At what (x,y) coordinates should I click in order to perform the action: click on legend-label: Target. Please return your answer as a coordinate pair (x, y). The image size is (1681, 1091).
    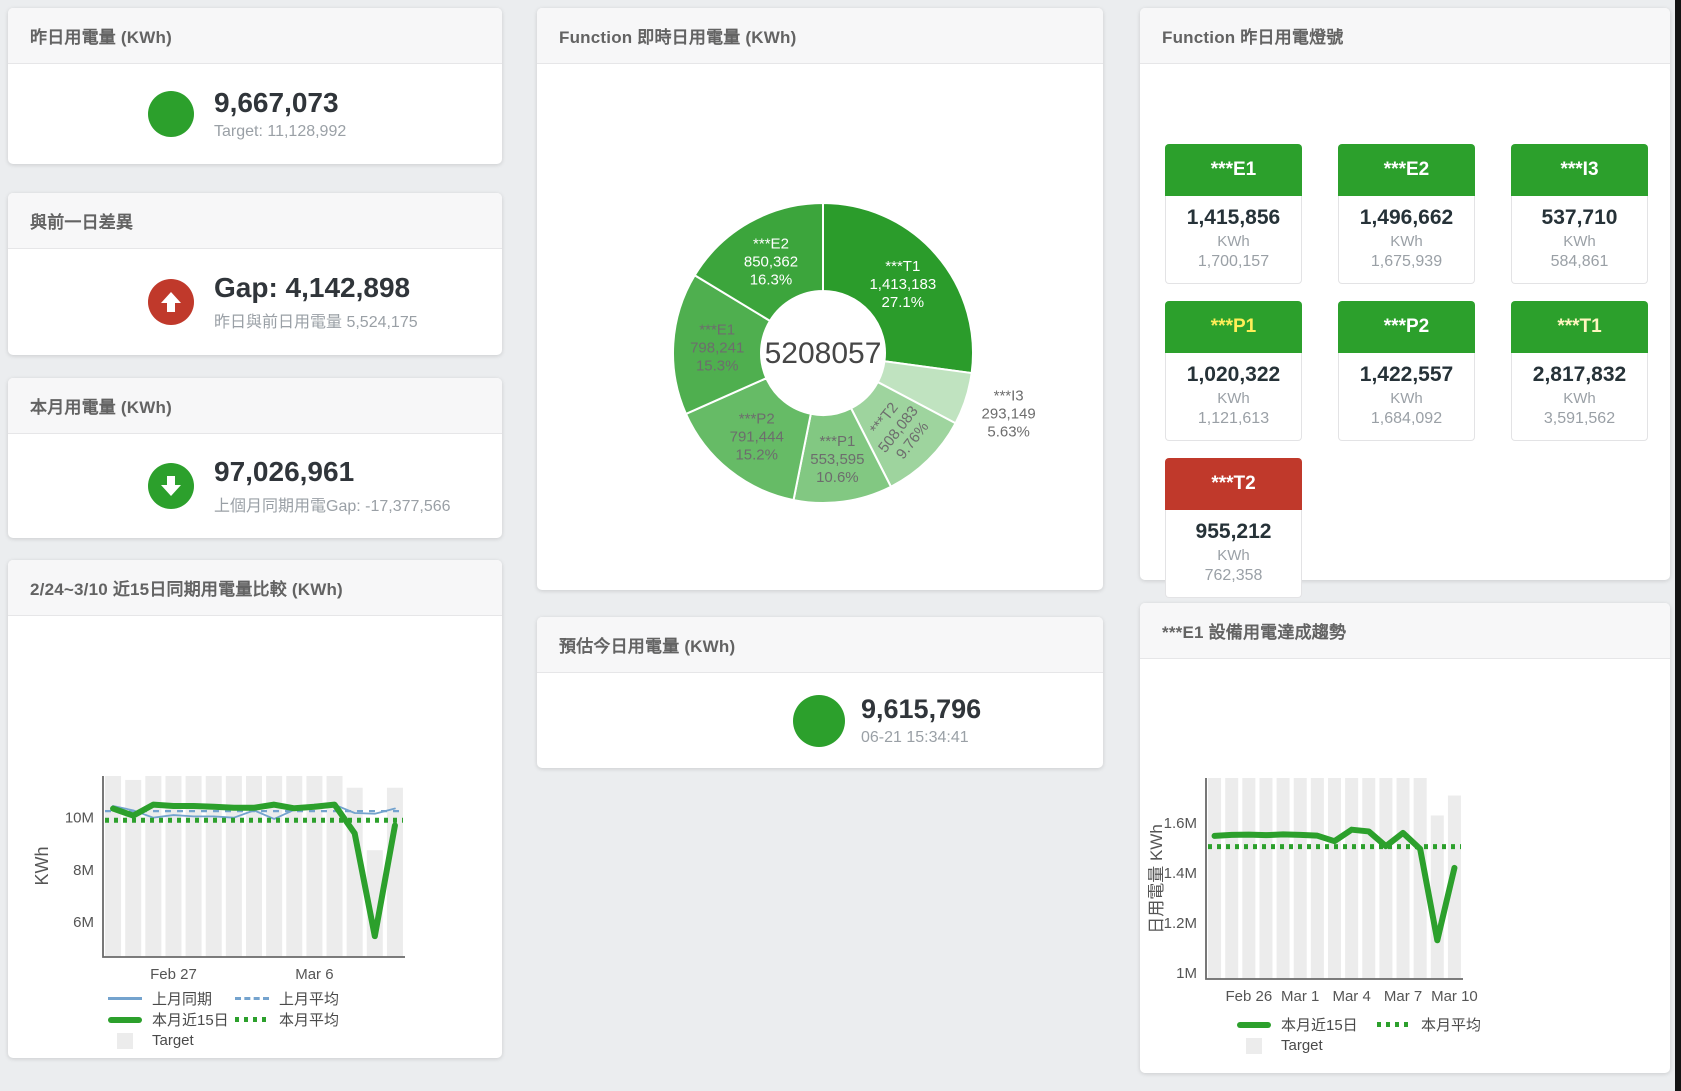
    Looking at the image, I should click on (173, 1040).